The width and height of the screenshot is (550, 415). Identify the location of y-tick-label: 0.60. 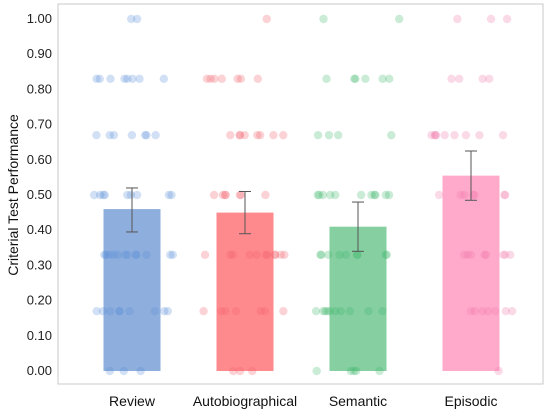
(39, 159).